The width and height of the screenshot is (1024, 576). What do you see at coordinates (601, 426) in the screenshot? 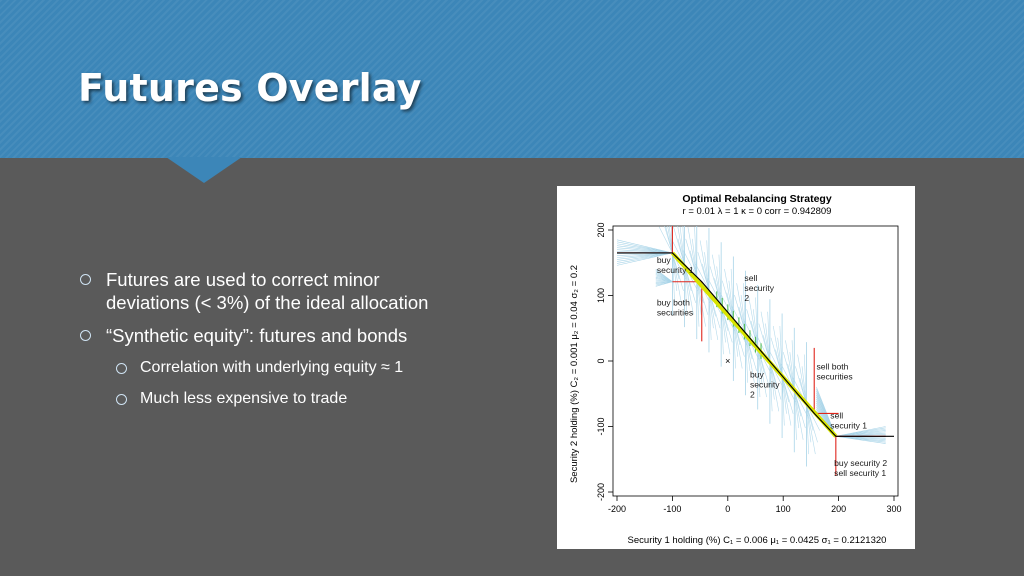
I see `y-tick-label: -100` at bounding box center [601, 426].